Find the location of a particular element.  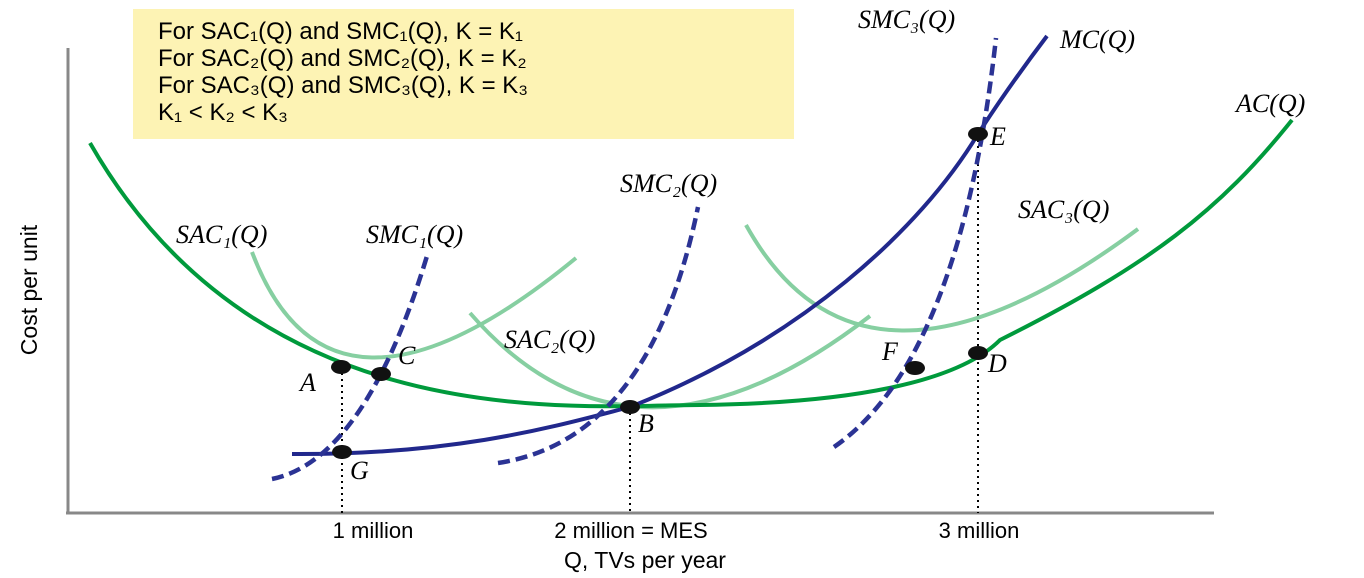

smc1-label: SMC₁(Q) is located at coordinates (414, 234).